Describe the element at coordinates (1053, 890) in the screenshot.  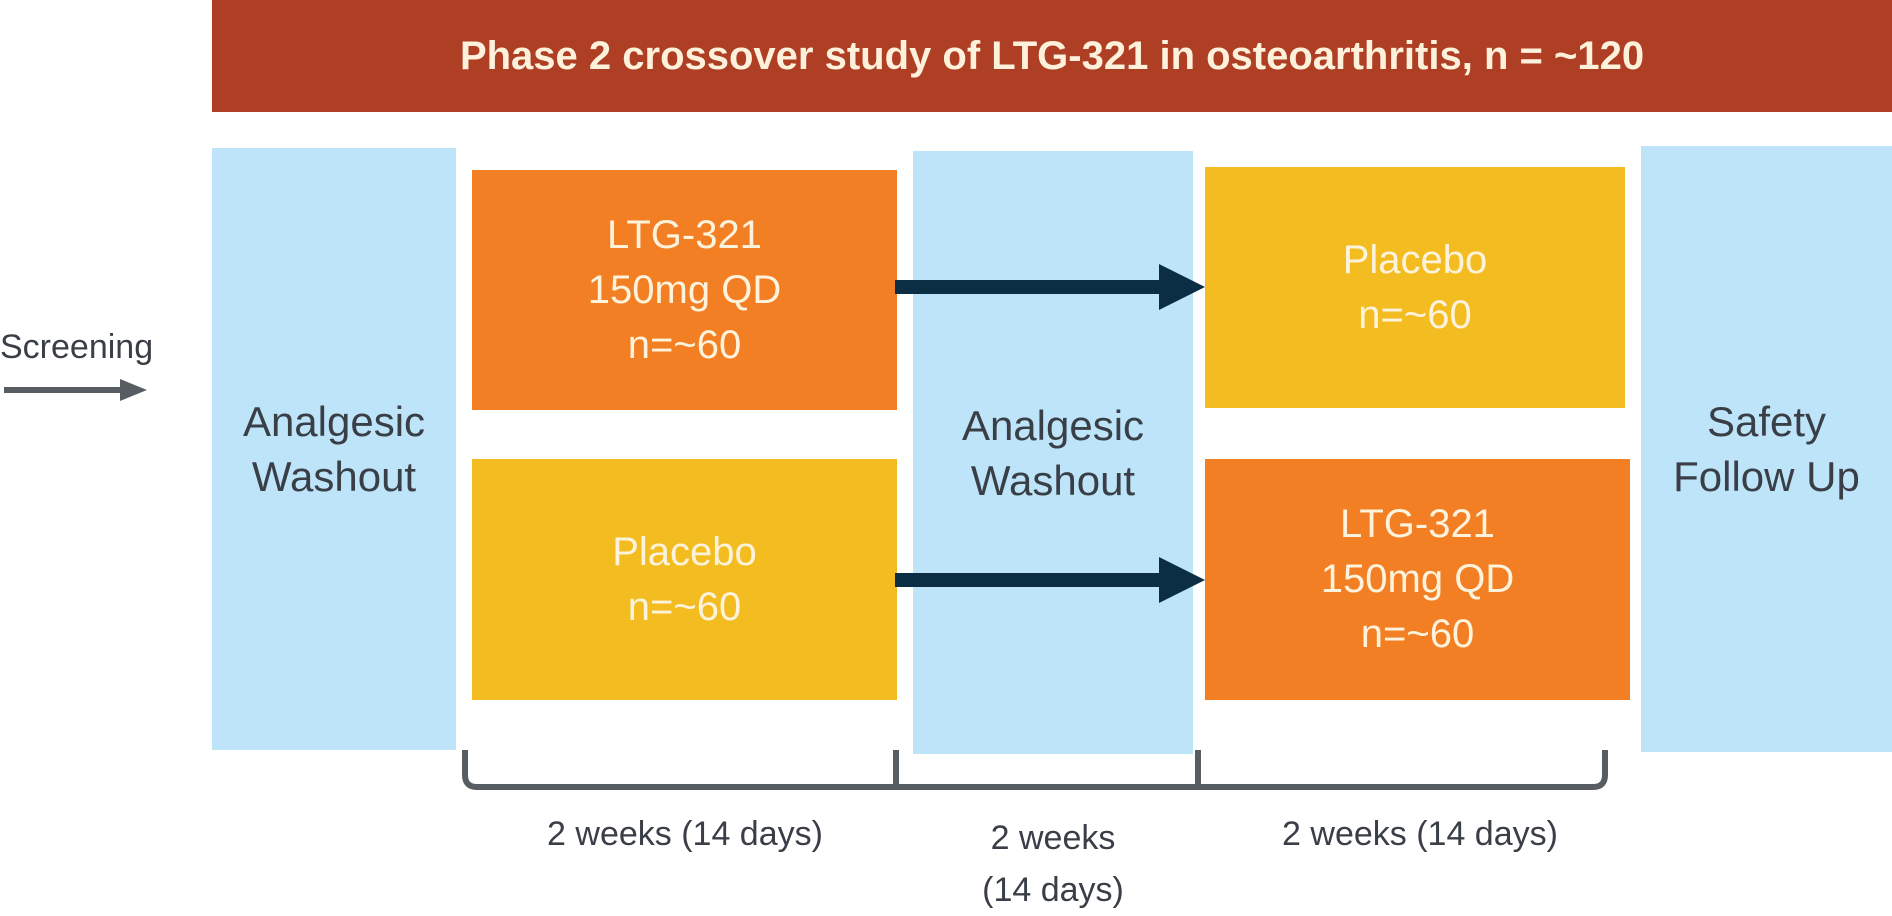
I see `washout-duration-line2: (14 days)` at that location.